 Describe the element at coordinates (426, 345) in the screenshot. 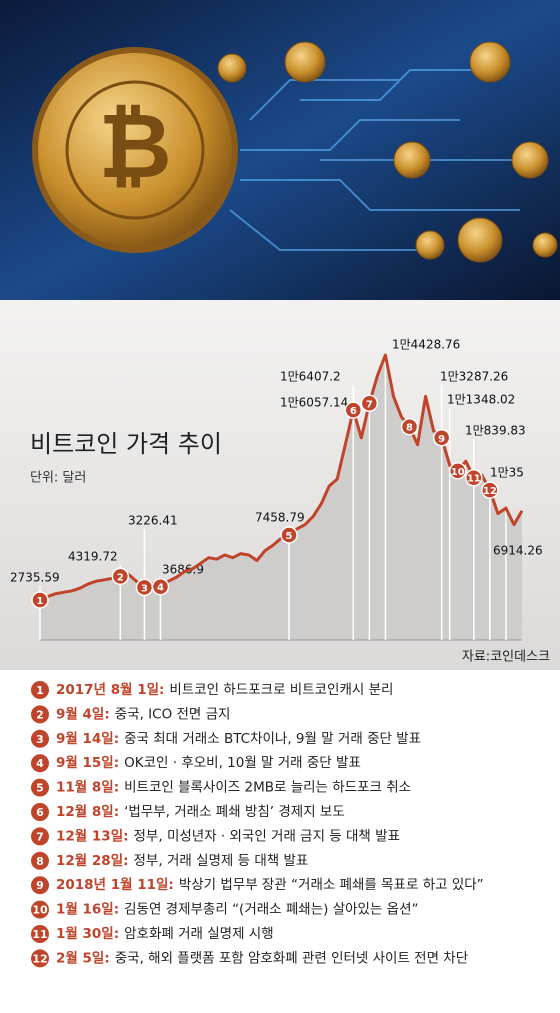

I see `point-label: 1만4428.76` at that location.